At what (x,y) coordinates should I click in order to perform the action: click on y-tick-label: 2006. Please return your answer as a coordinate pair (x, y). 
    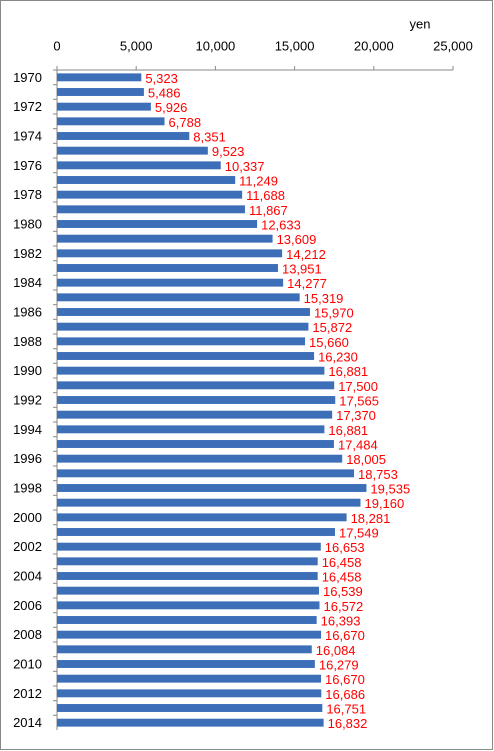
    Looking at the image, I should click on (27, 605).